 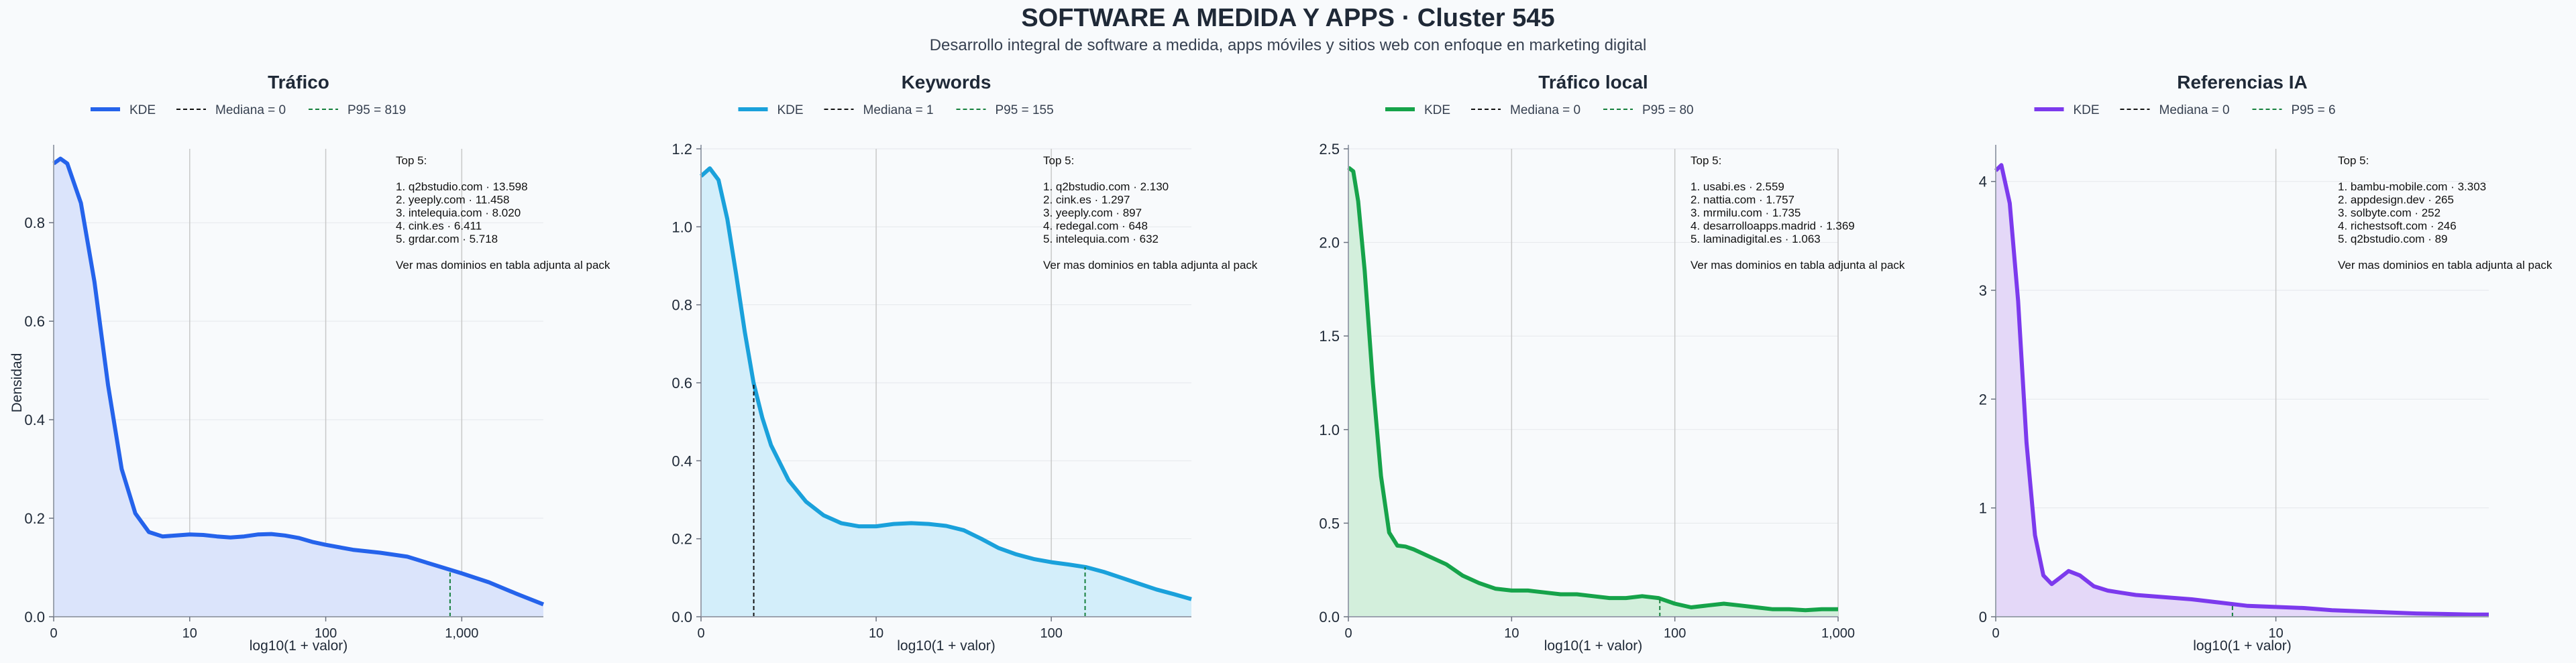 I want to click on chart-legend: KDE Mediana = 1 P95 = 155, so click(x=896, y=110).